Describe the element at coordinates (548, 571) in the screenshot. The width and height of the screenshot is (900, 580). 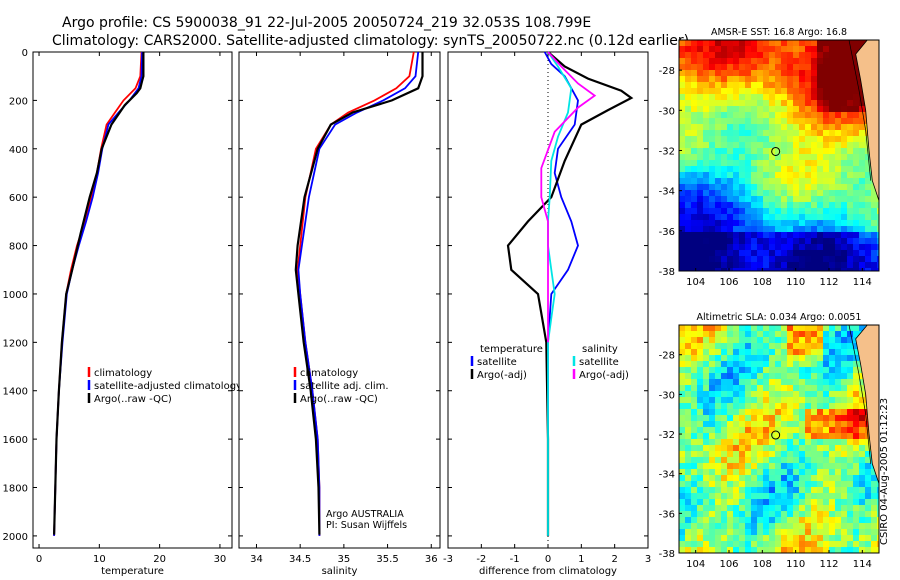
I see `difference-xlabel: difference from climatology` at that location.